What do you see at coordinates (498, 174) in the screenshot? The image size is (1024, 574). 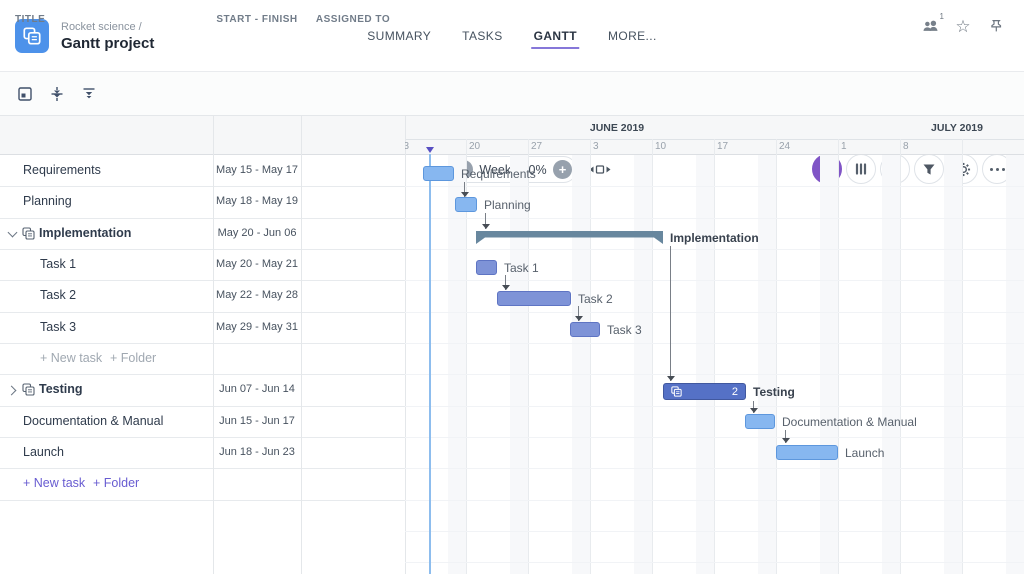 I see `bar-label: Requirements` at bounding box center [498, 174].